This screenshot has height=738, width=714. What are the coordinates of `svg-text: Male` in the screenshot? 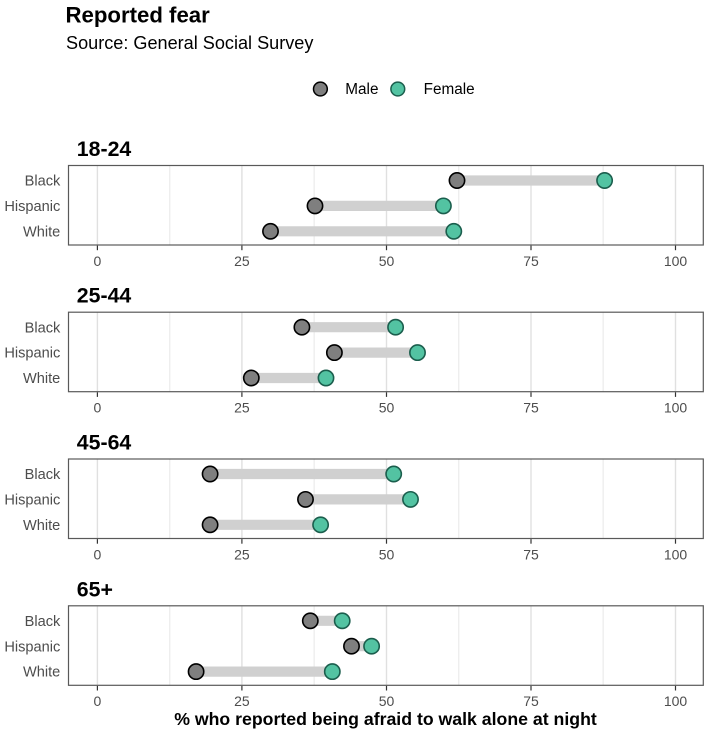 It's located at (361, 89).